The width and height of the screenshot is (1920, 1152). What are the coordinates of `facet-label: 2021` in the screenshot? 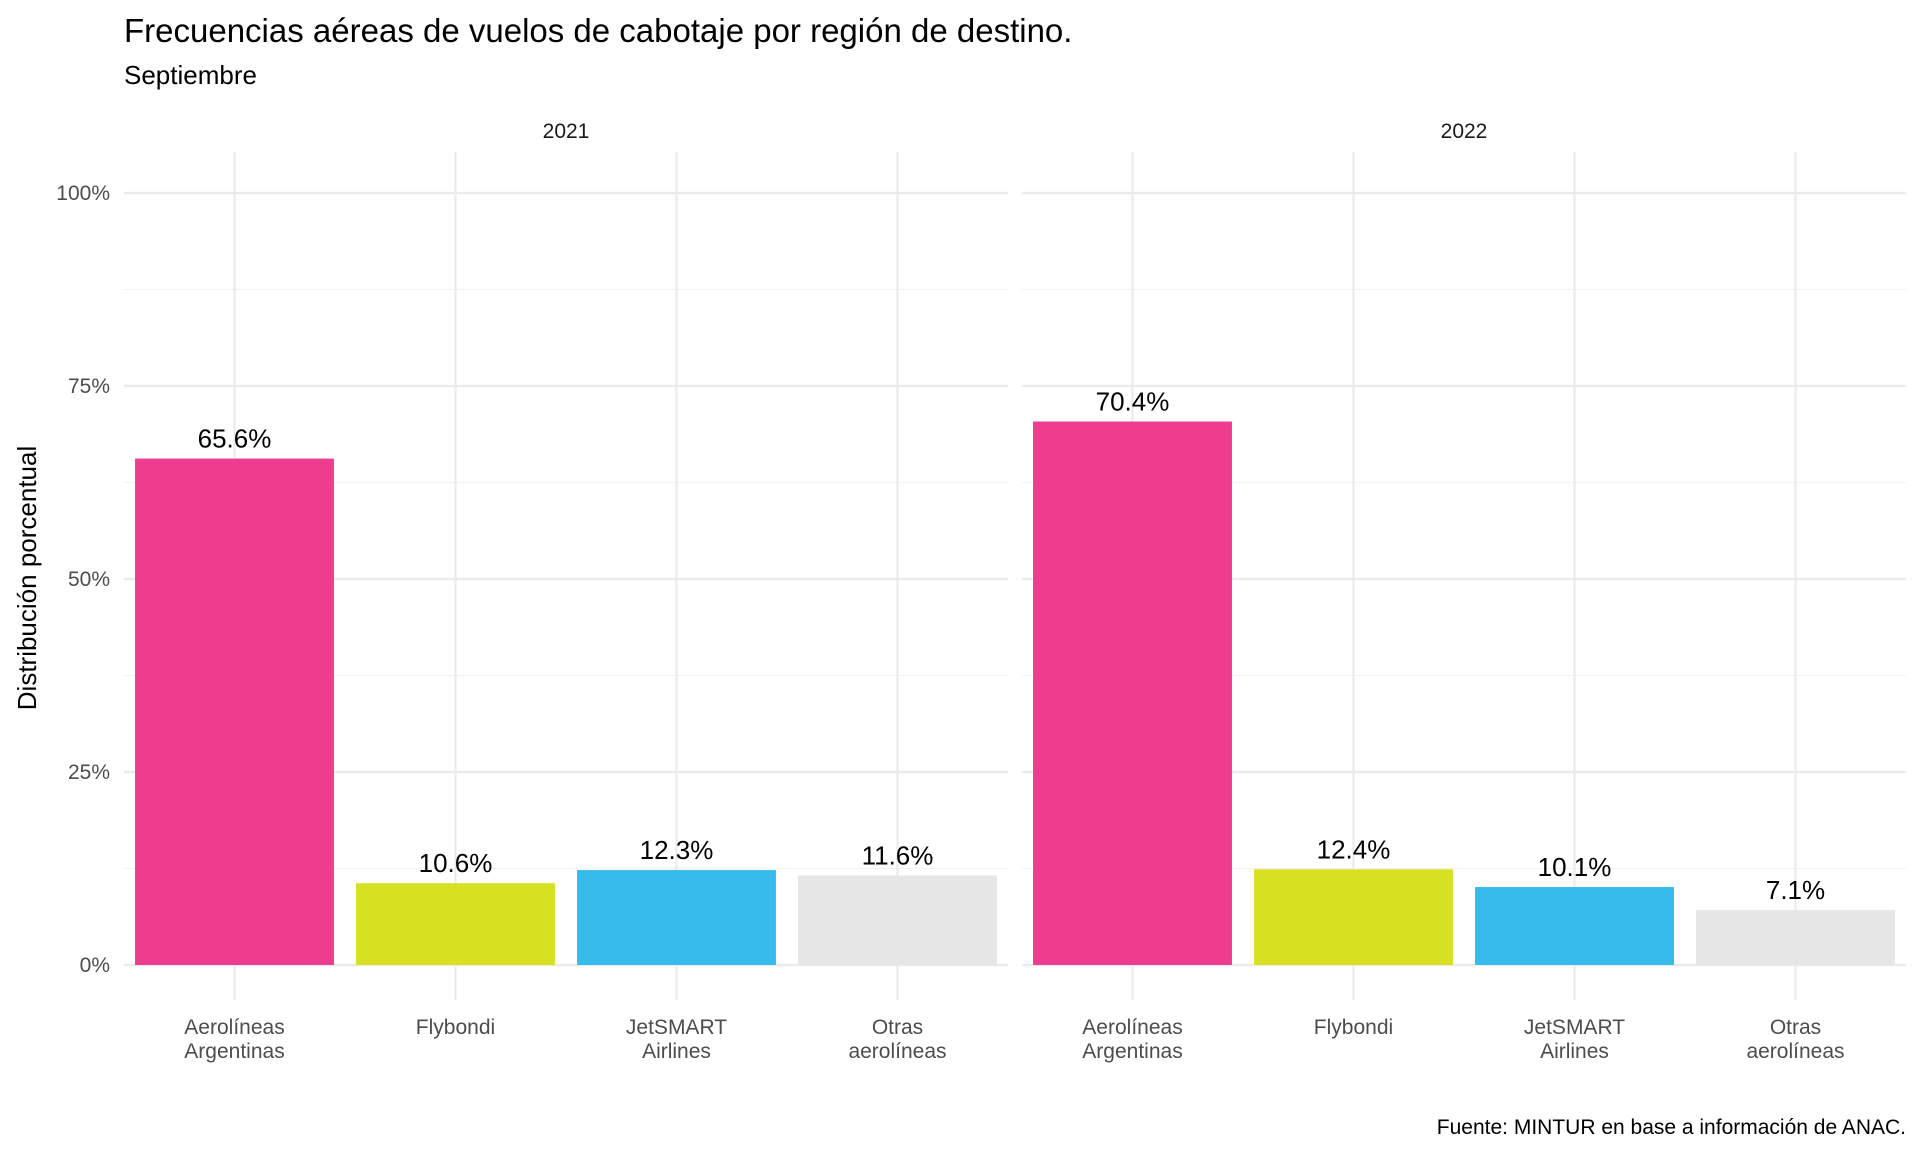 It's located at (566, 131).